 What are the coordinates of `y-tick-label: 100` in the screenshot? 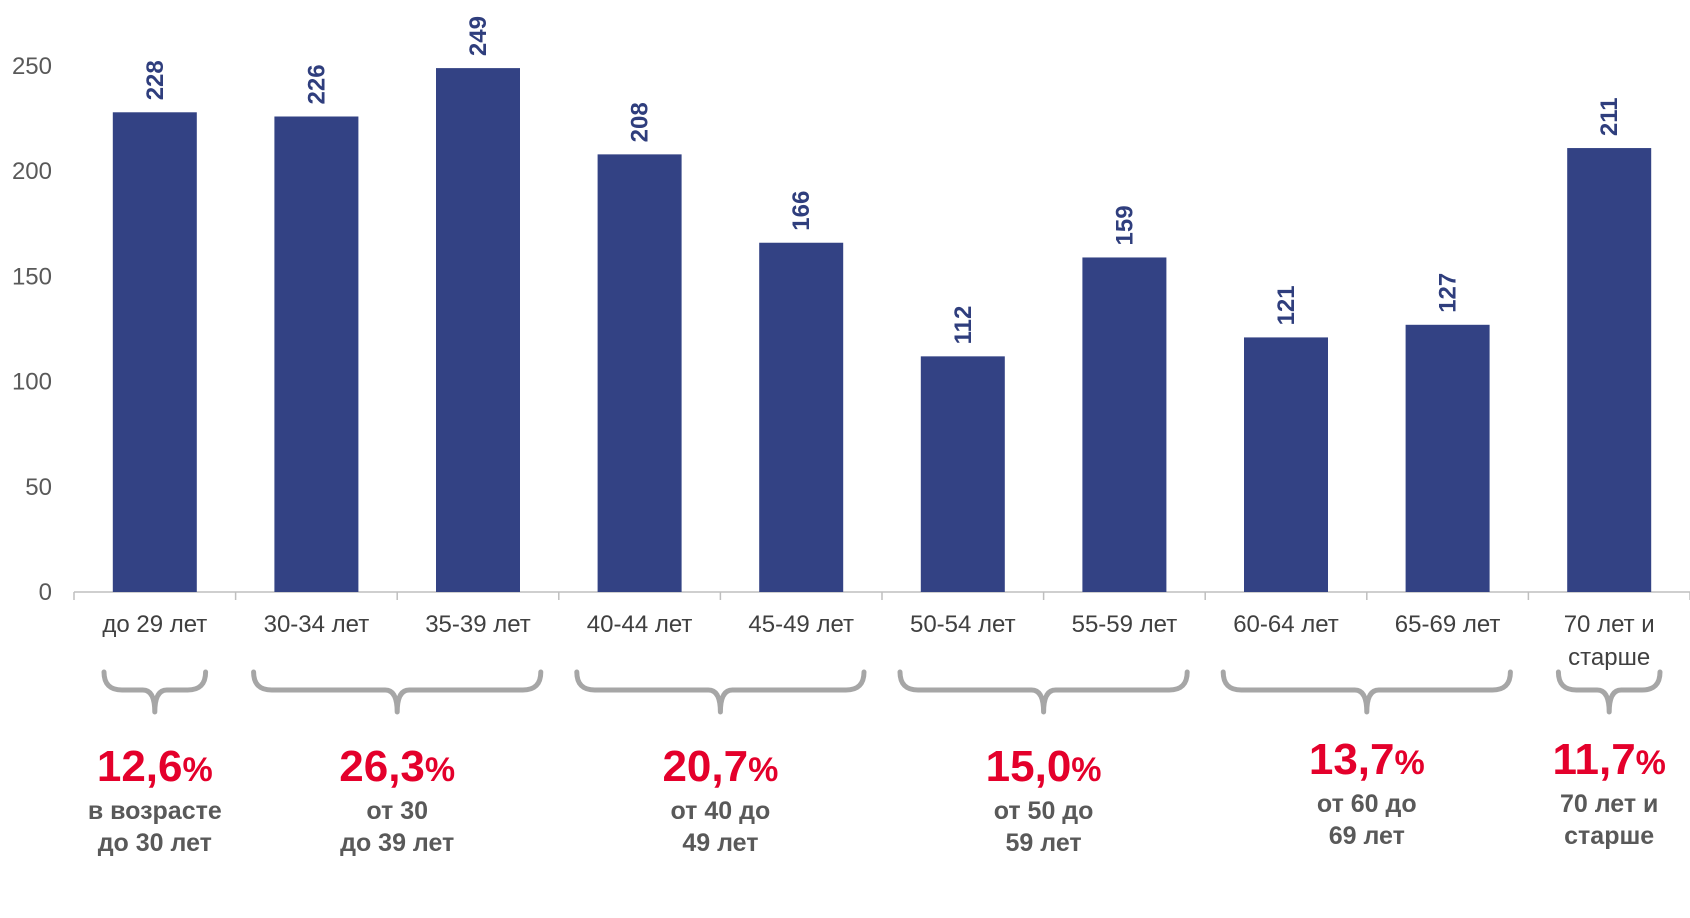 It's located at (32, 382).